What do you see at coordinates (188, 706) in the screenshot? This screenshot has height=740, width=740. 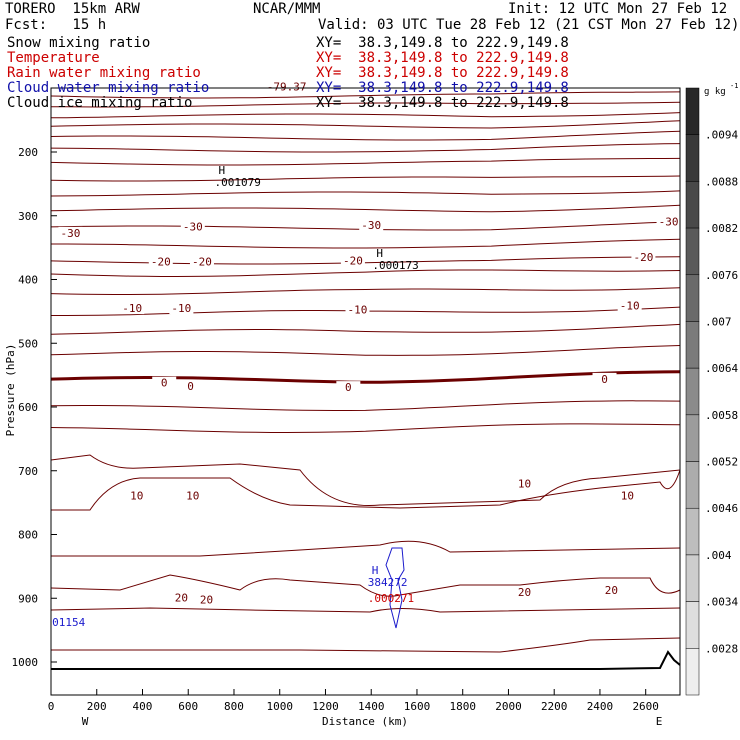 I see `x-tick-label: 600` at bounding box center [188, 706].